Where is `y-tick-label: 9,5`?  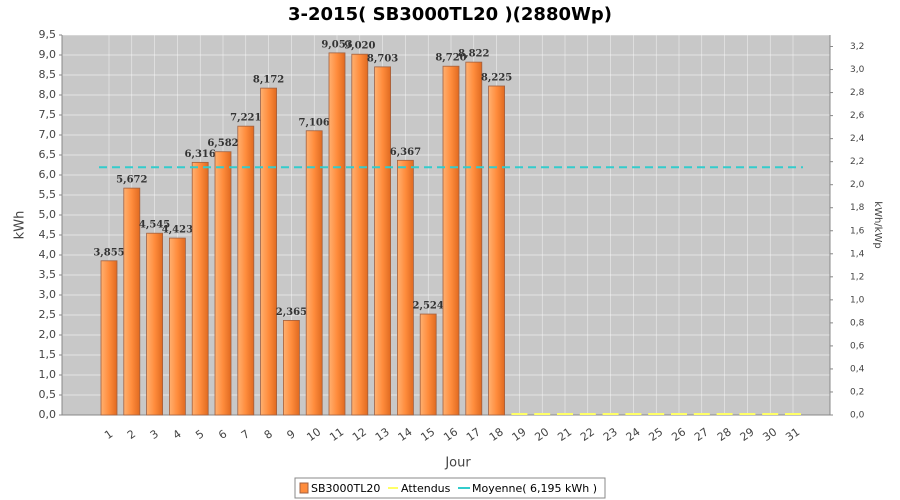 y-tick-label: 9,5 is located at coordinates (48, 34).